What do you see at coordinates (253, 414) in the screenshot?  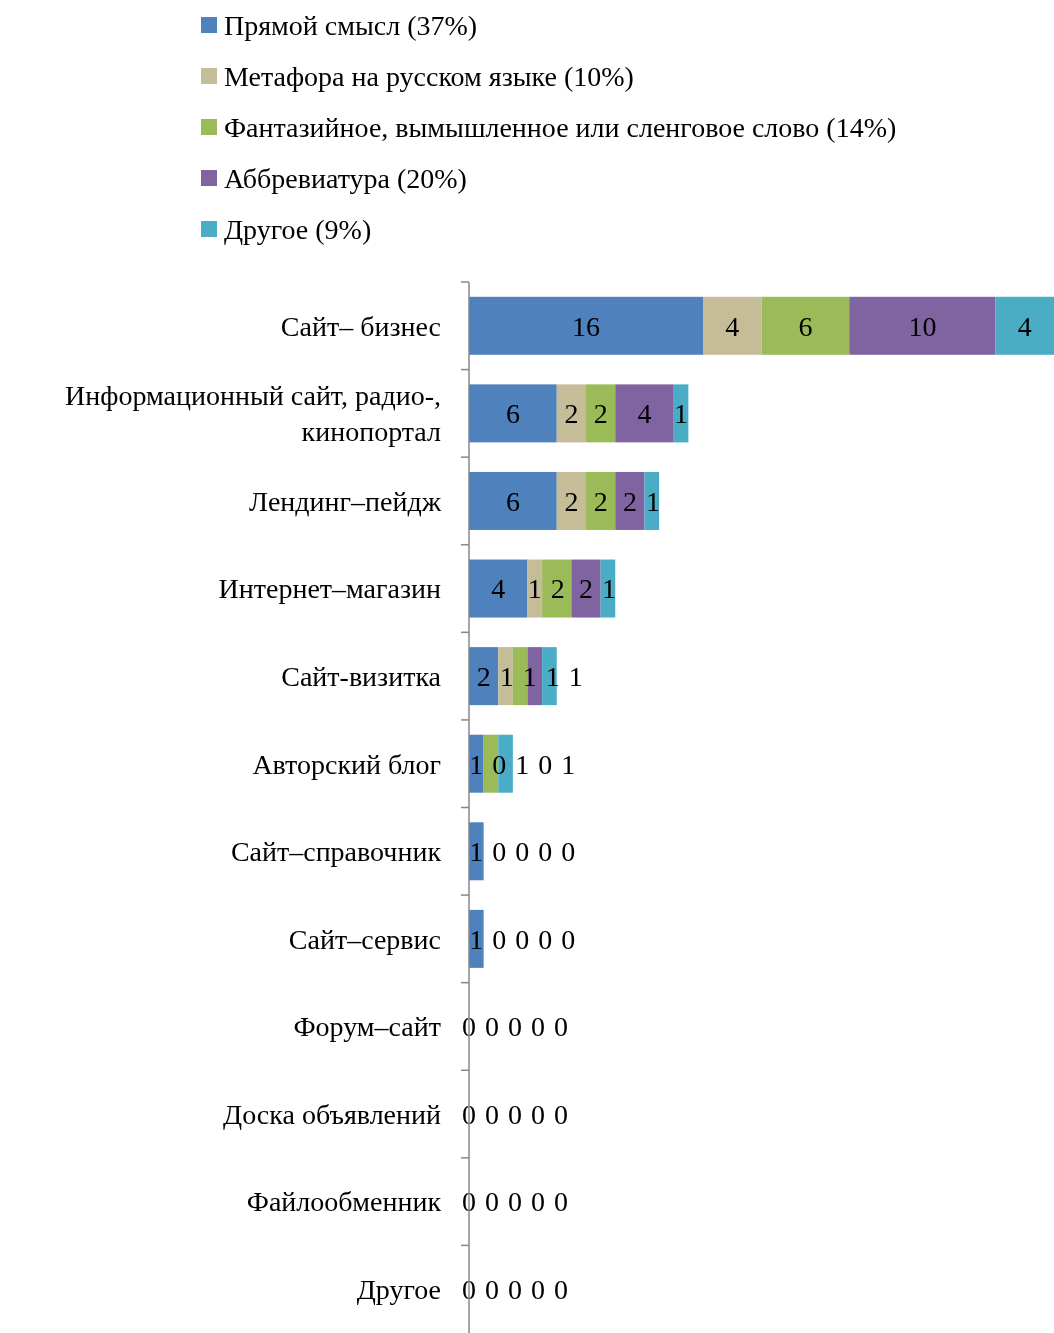 I see `y-tick-label: Информационный сайт, радио-, кинопортал` at bounding box center [253, 414].